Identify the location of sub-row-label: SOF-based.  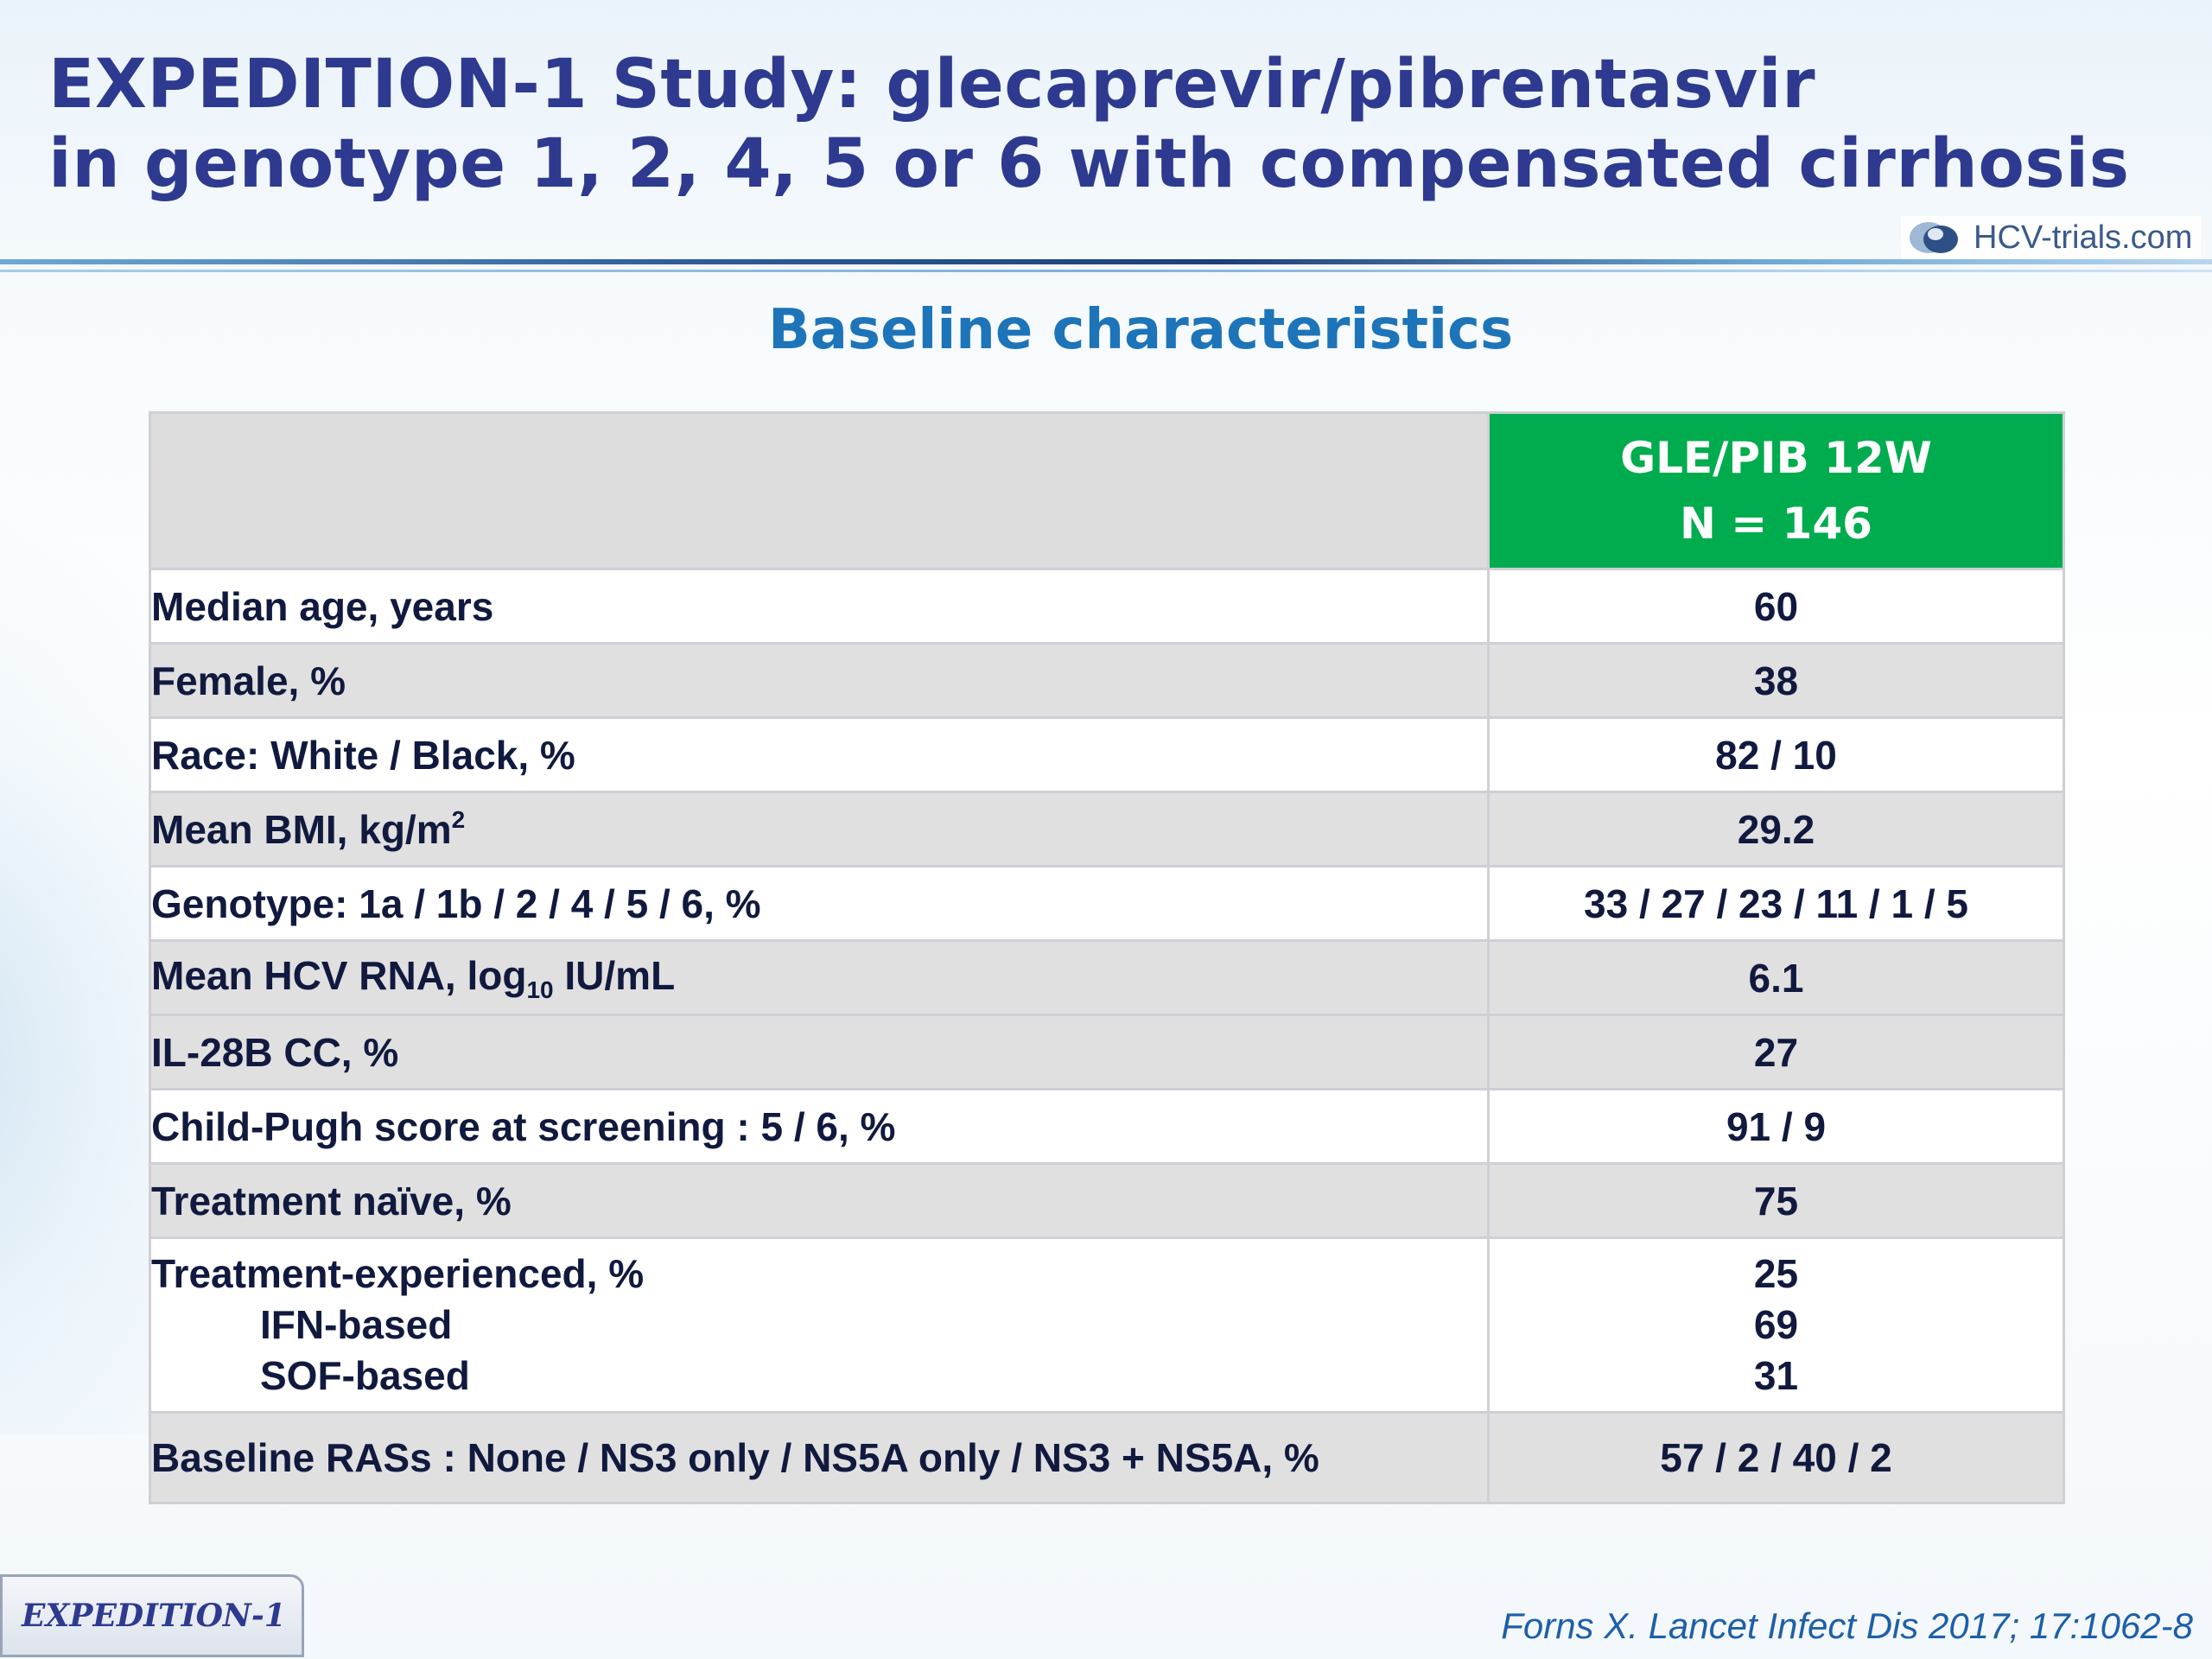
(365, 1375).